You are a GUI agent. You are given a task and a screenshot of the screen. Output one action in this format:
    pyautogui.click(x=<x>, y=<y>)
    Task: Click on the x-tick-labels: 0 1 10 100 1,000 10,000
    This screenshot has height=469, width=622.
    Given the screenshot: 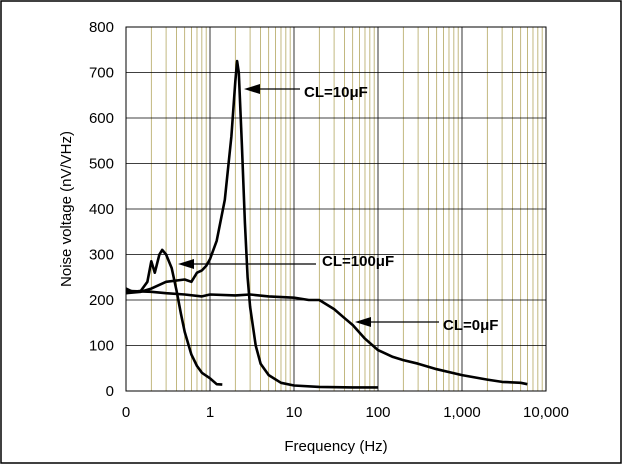 What is the action you would take?
    pyautogui.click(x=345, y=412)
    